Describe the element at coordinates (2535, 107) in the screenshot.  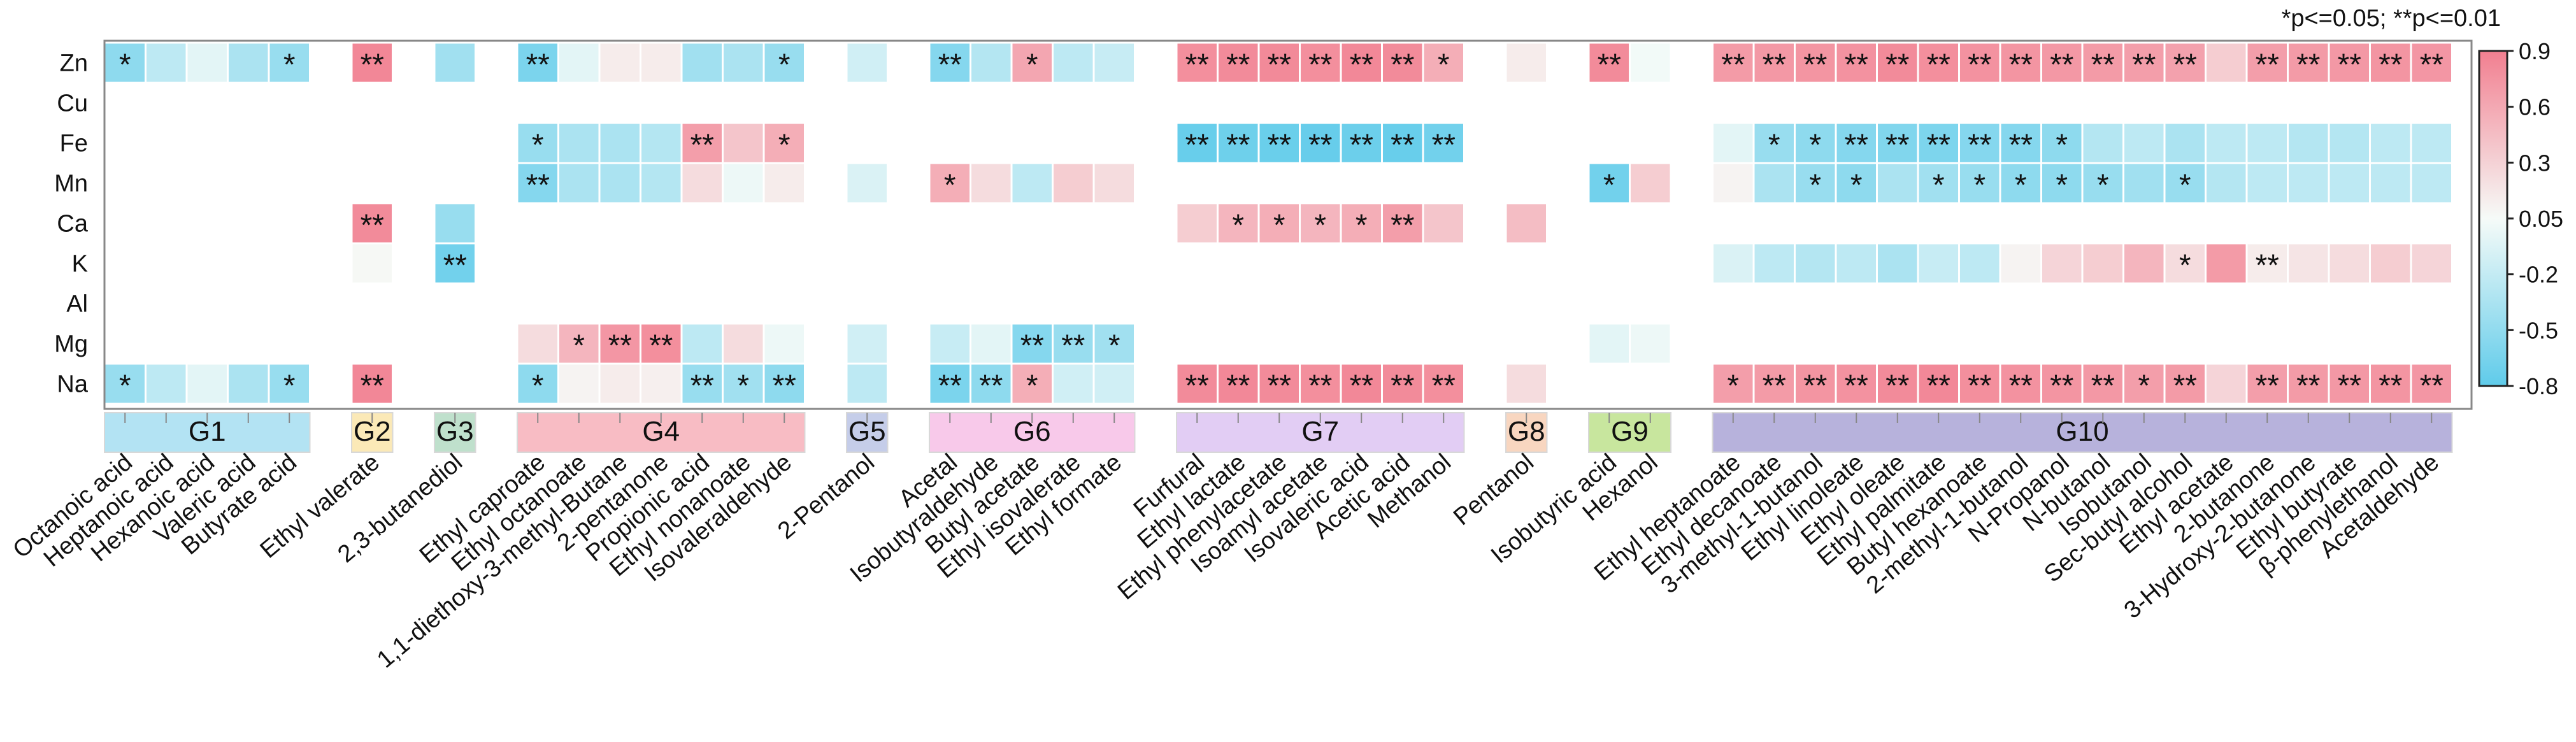
I see `colorbar-tick-label: 0.6` at that location.